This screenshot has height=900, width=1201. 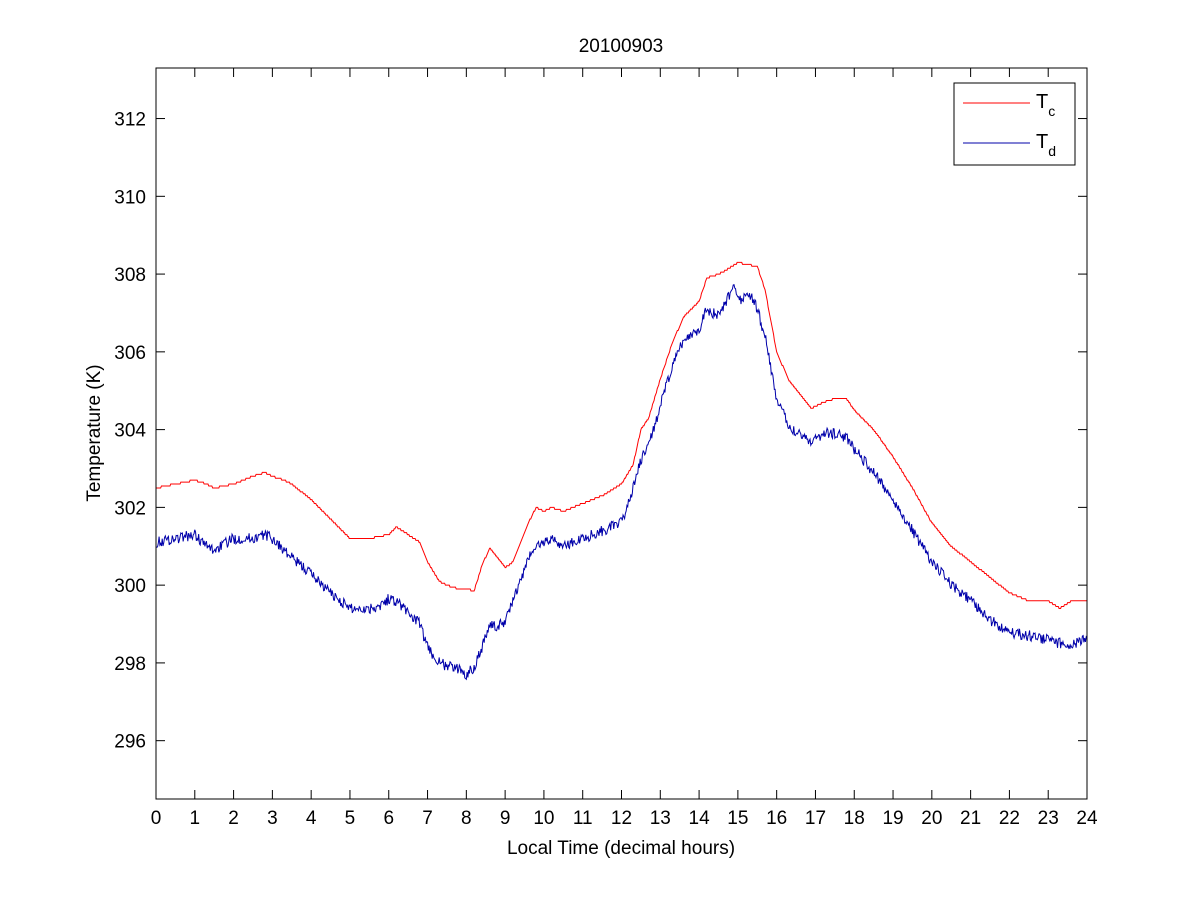 I want to click on x-tick-label: 5, so click(x=350, y=818).